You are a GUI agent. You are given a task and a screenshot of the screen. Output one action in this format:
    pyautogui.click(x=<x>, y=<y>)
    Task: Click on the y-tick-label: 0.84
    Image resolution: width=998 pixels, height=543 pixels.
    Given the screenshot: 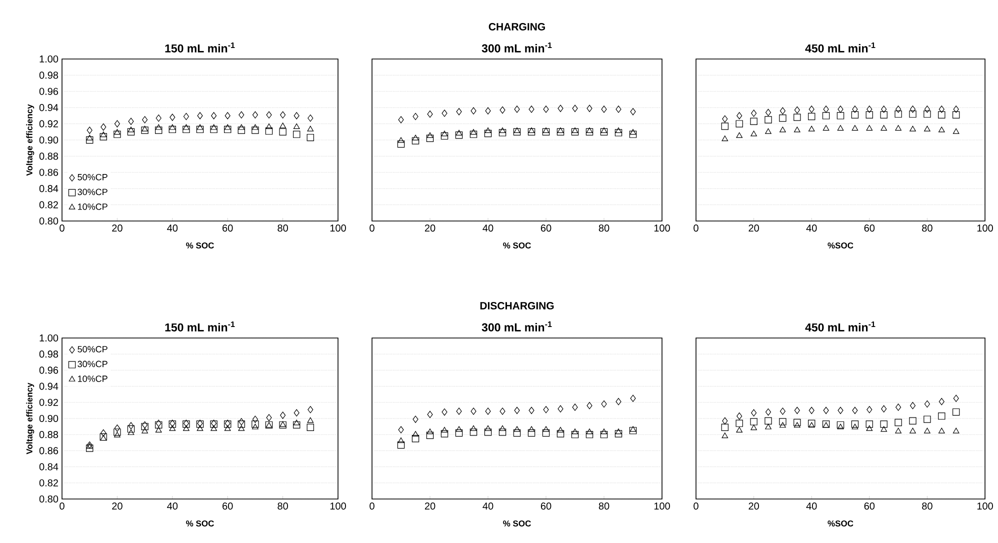 What is the action you would take?
    pyautogui.click(x=48, y=466)
    